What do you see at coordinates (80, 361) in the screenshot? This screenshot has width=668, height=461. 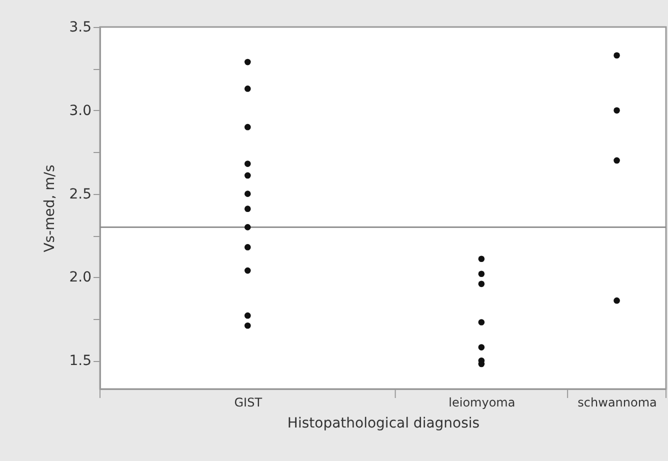 I see `y-tick-label: 1.5` at bounding box center [80, 361].